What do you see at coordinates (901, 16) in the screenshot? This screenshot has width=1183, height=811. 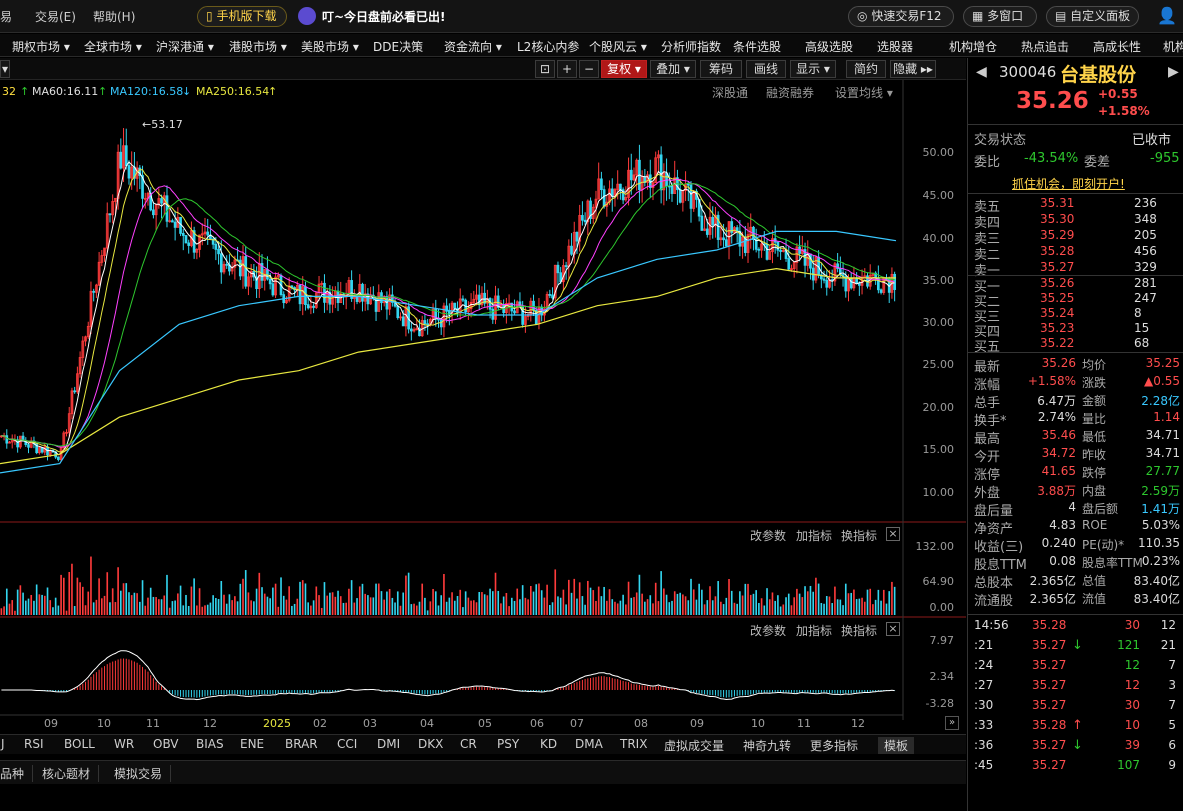 I see `quick-trade-button: ◎ 快速交易F12` at bounding box center [901, 16].